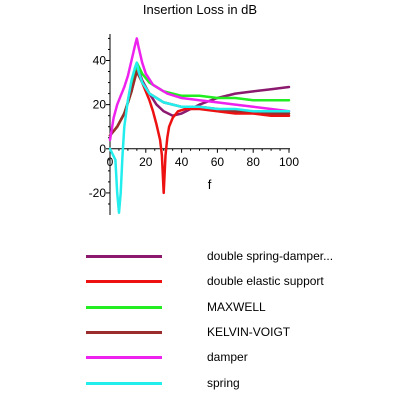 The image size is (400, 400). I want to click on x-tick-label: 80, so click(254, 162).